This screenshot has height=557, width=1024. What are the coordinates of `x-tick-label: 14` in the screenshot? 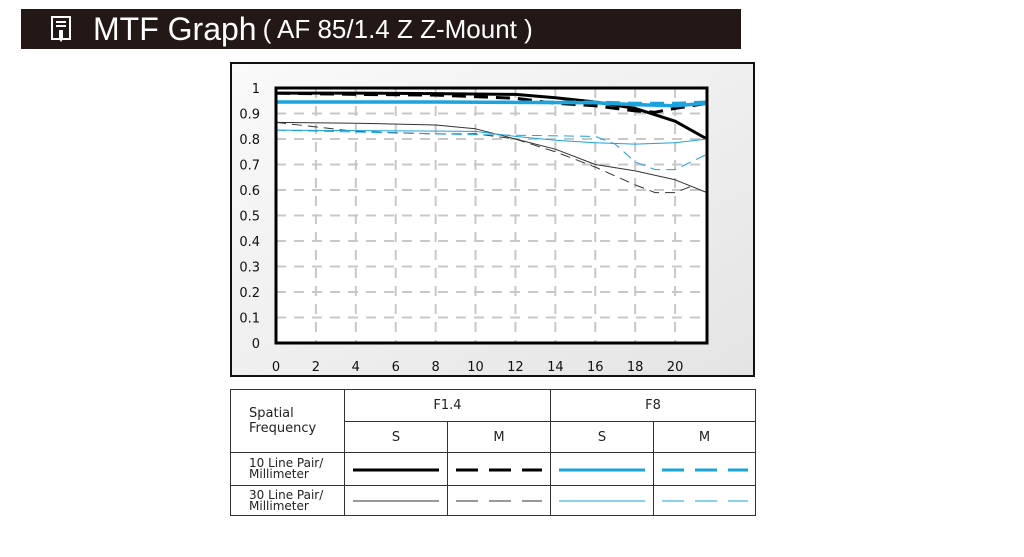 It's located at (555, 367).